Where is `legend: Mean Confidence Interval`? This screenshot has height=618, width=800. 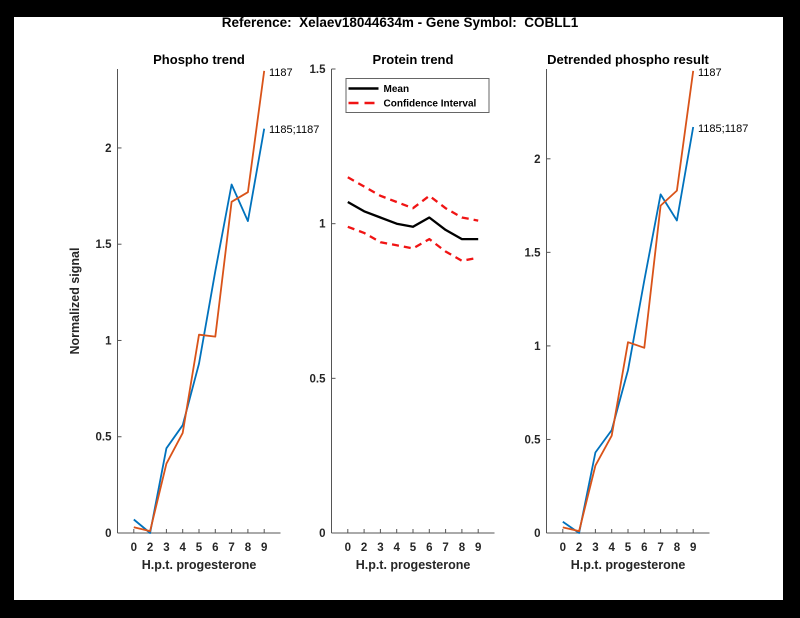 legend: Mean Confidence Interval is located at coordinates (417, 95).